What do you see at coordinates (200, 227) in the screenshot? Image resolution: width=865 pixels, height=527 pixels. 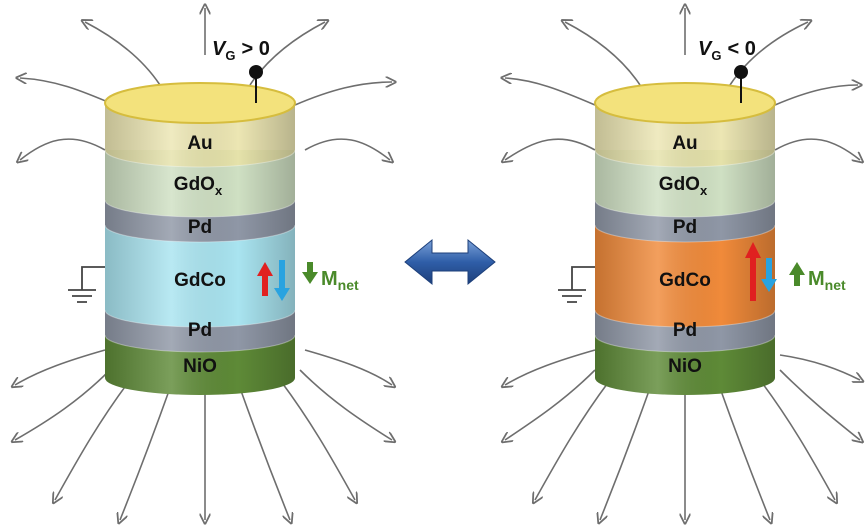 I see `left-pd-top-label: Pd` at bounding box center [200, 227].